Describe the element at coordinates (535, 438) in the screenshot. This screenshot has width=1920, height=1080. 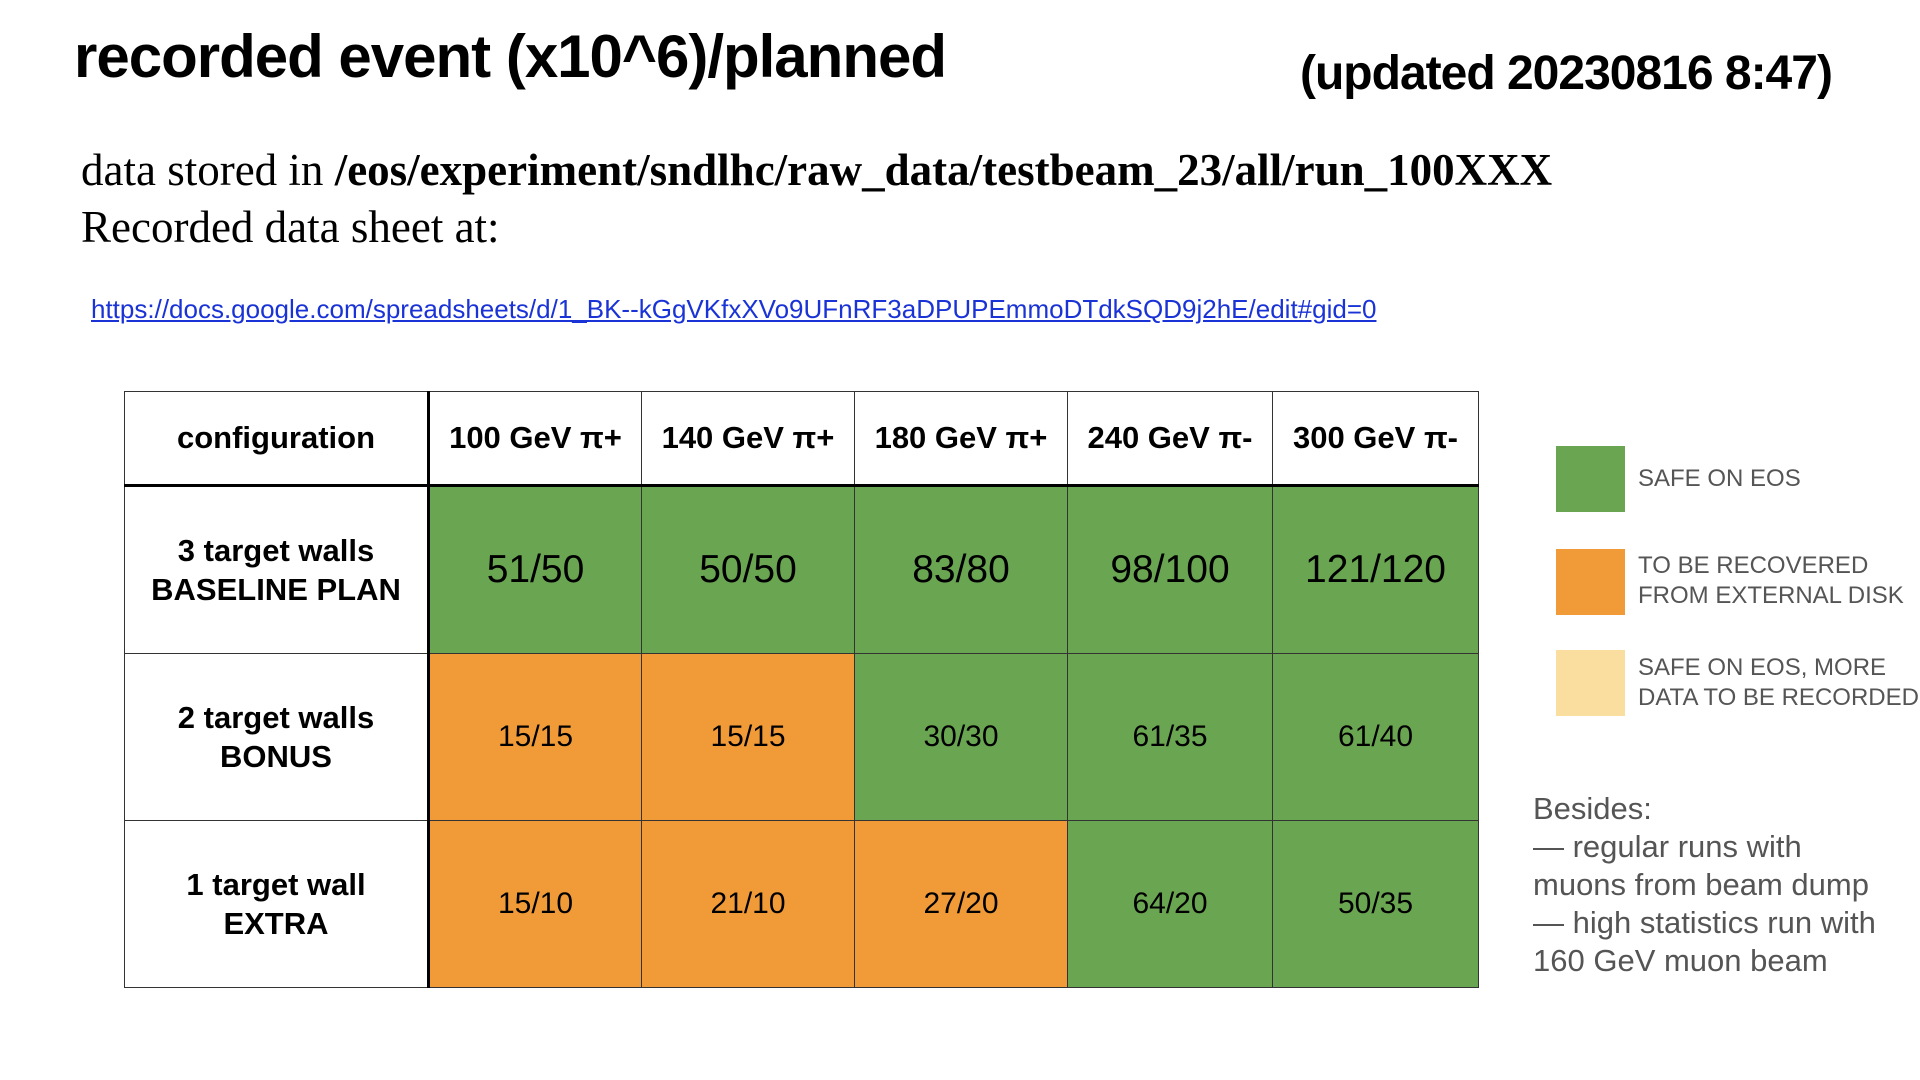
I see `column-header: 100 GeV π+` at that location.